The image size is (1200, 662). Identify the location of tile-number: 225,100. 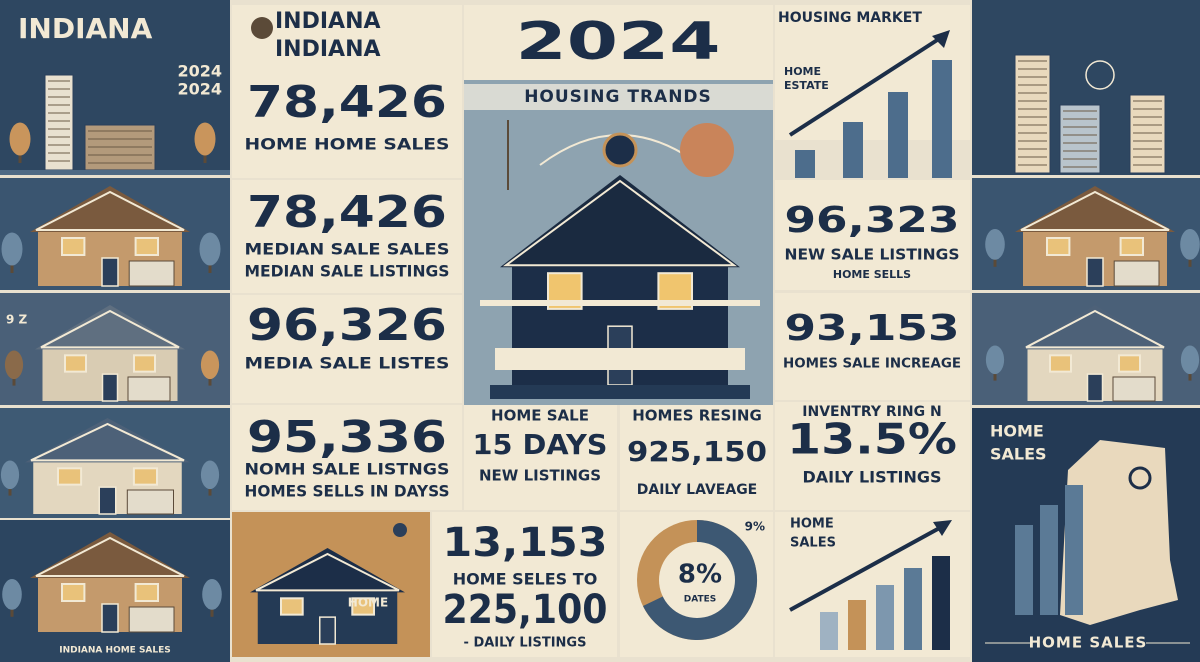
(525, 610).